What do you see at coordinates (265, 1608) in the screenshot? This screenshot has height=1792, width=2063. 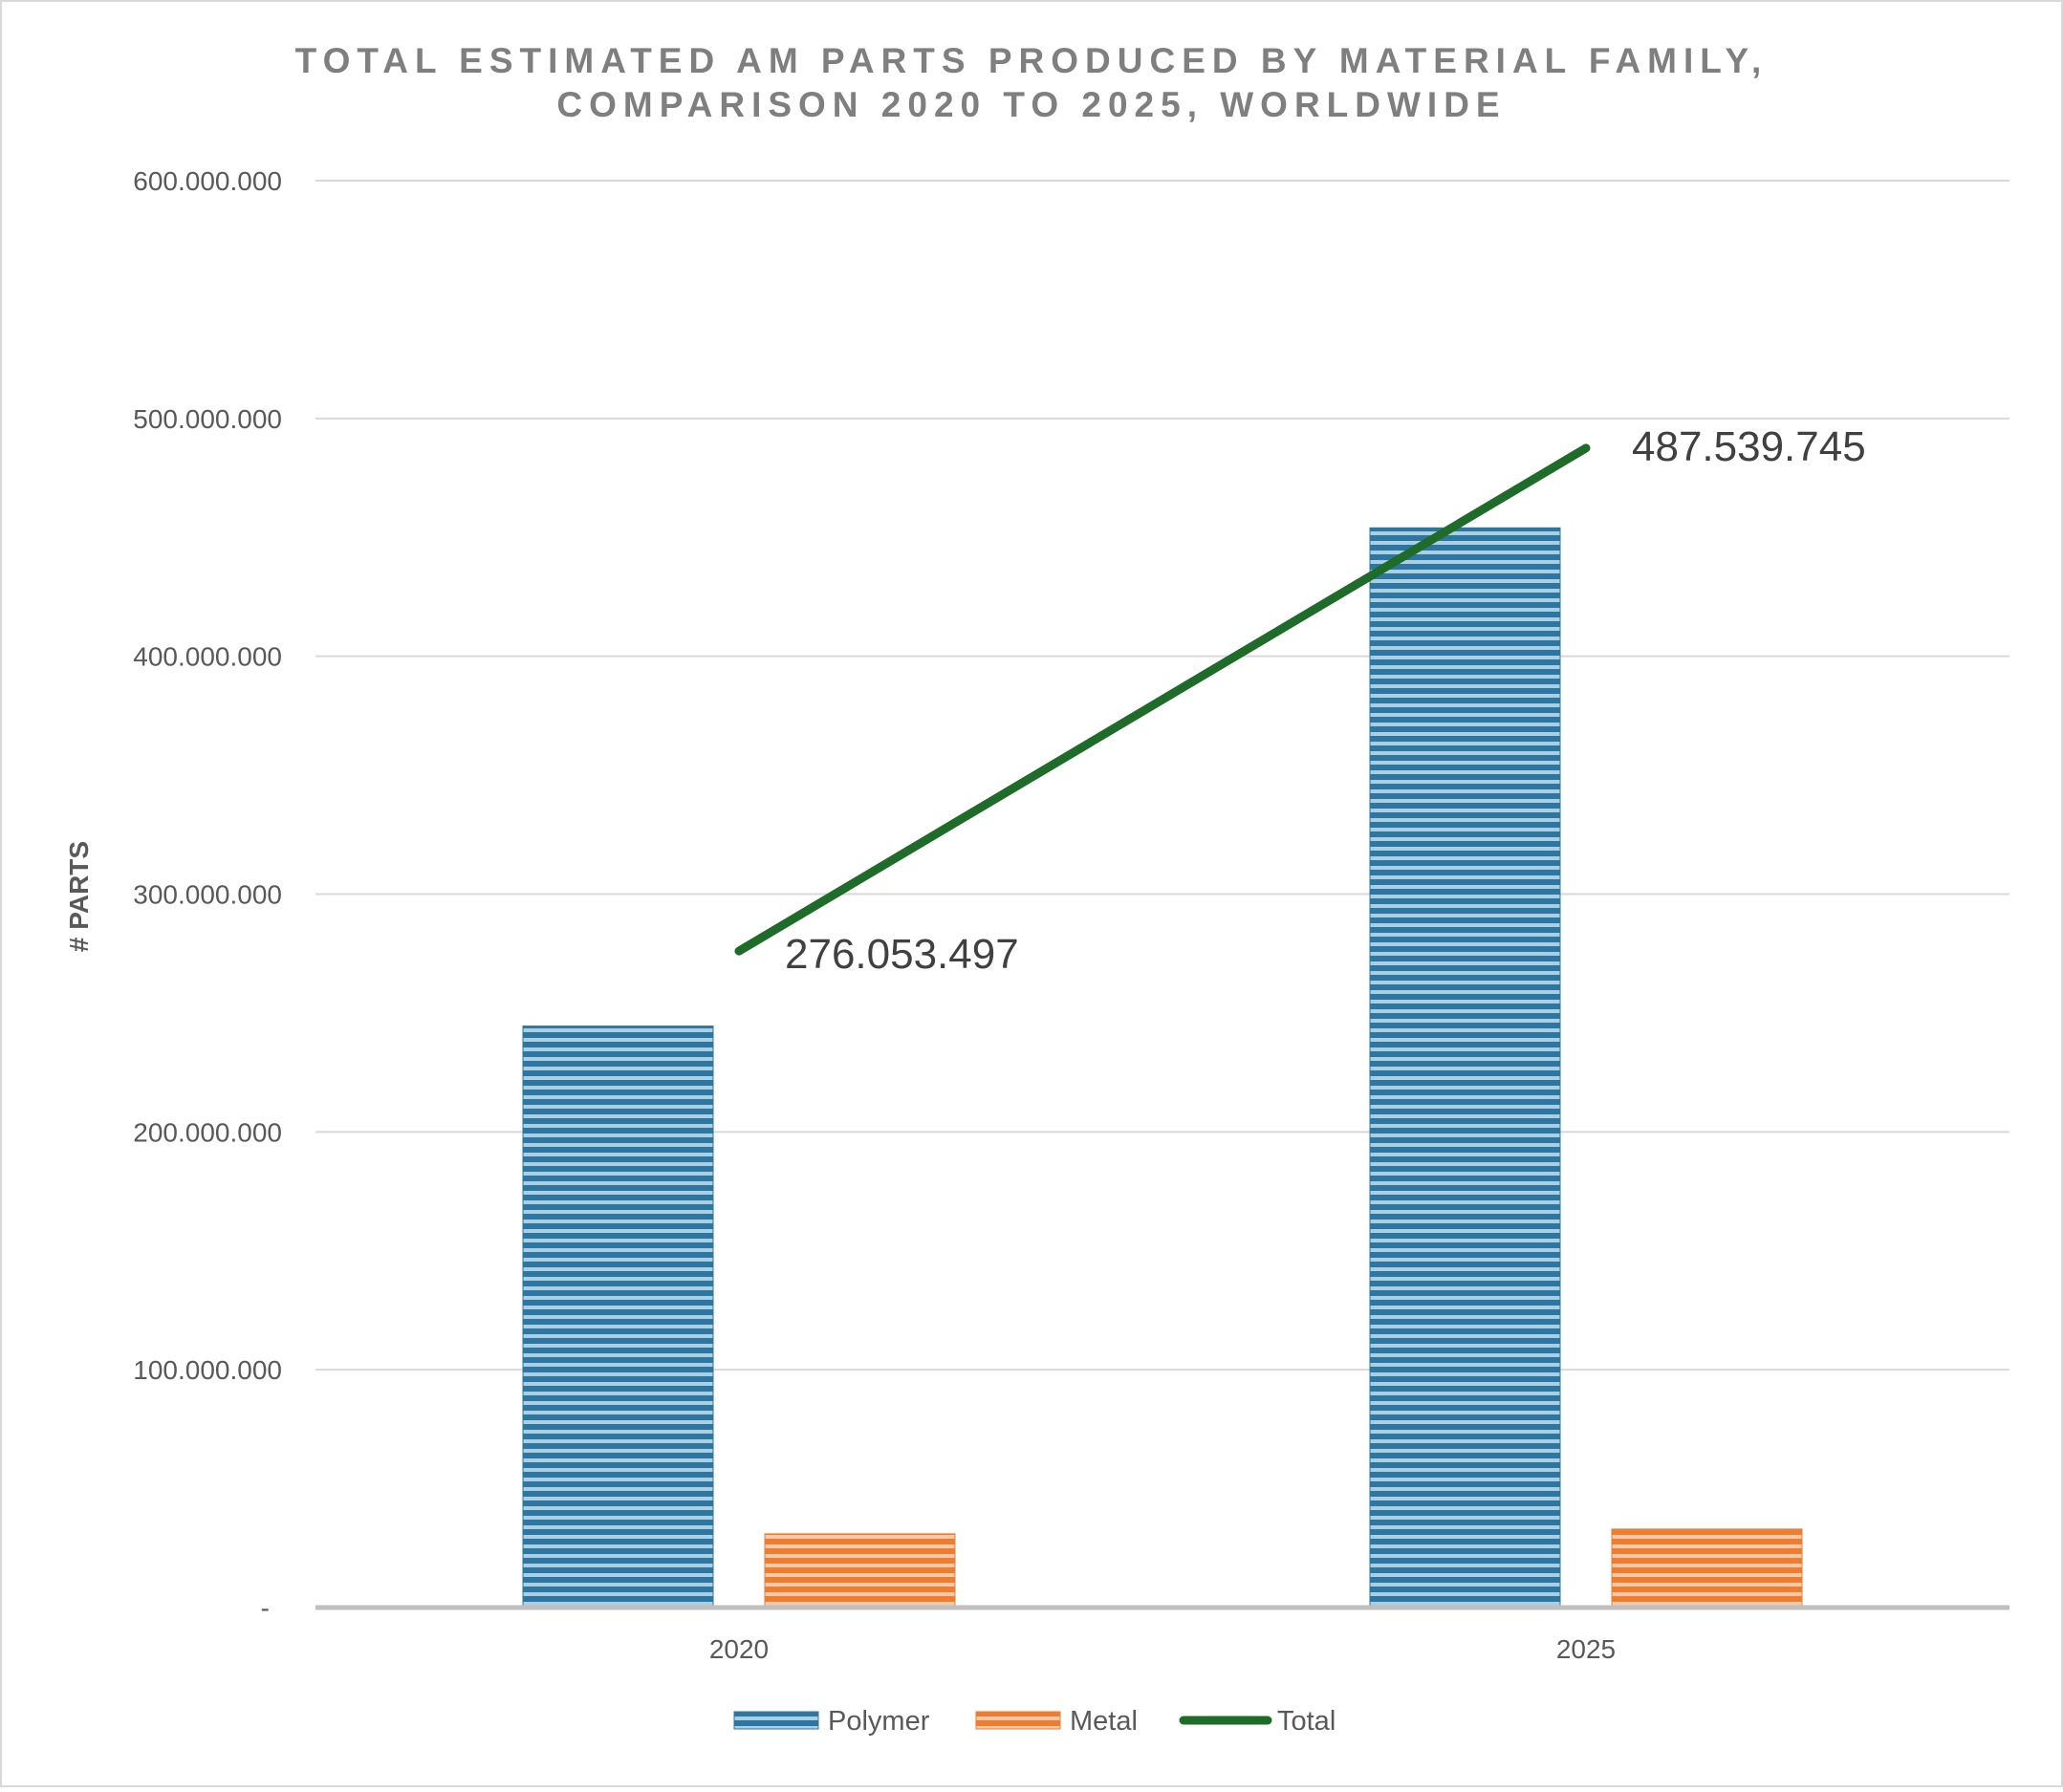 I see `y-tick-label: -` at bounding box center [265, 1608].